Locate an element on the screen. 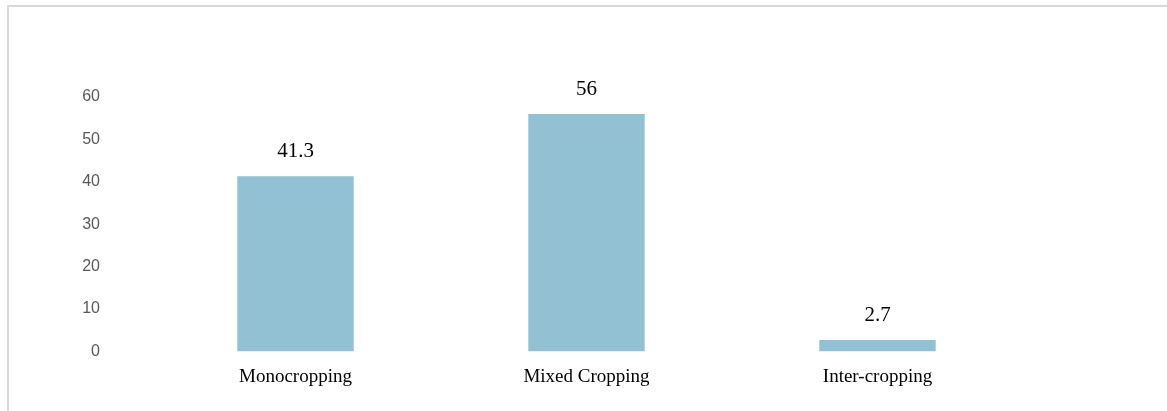 The height and width of the screenshot is (411, 1167). y-tick-label: 60 is located at coordinates (91, 96).